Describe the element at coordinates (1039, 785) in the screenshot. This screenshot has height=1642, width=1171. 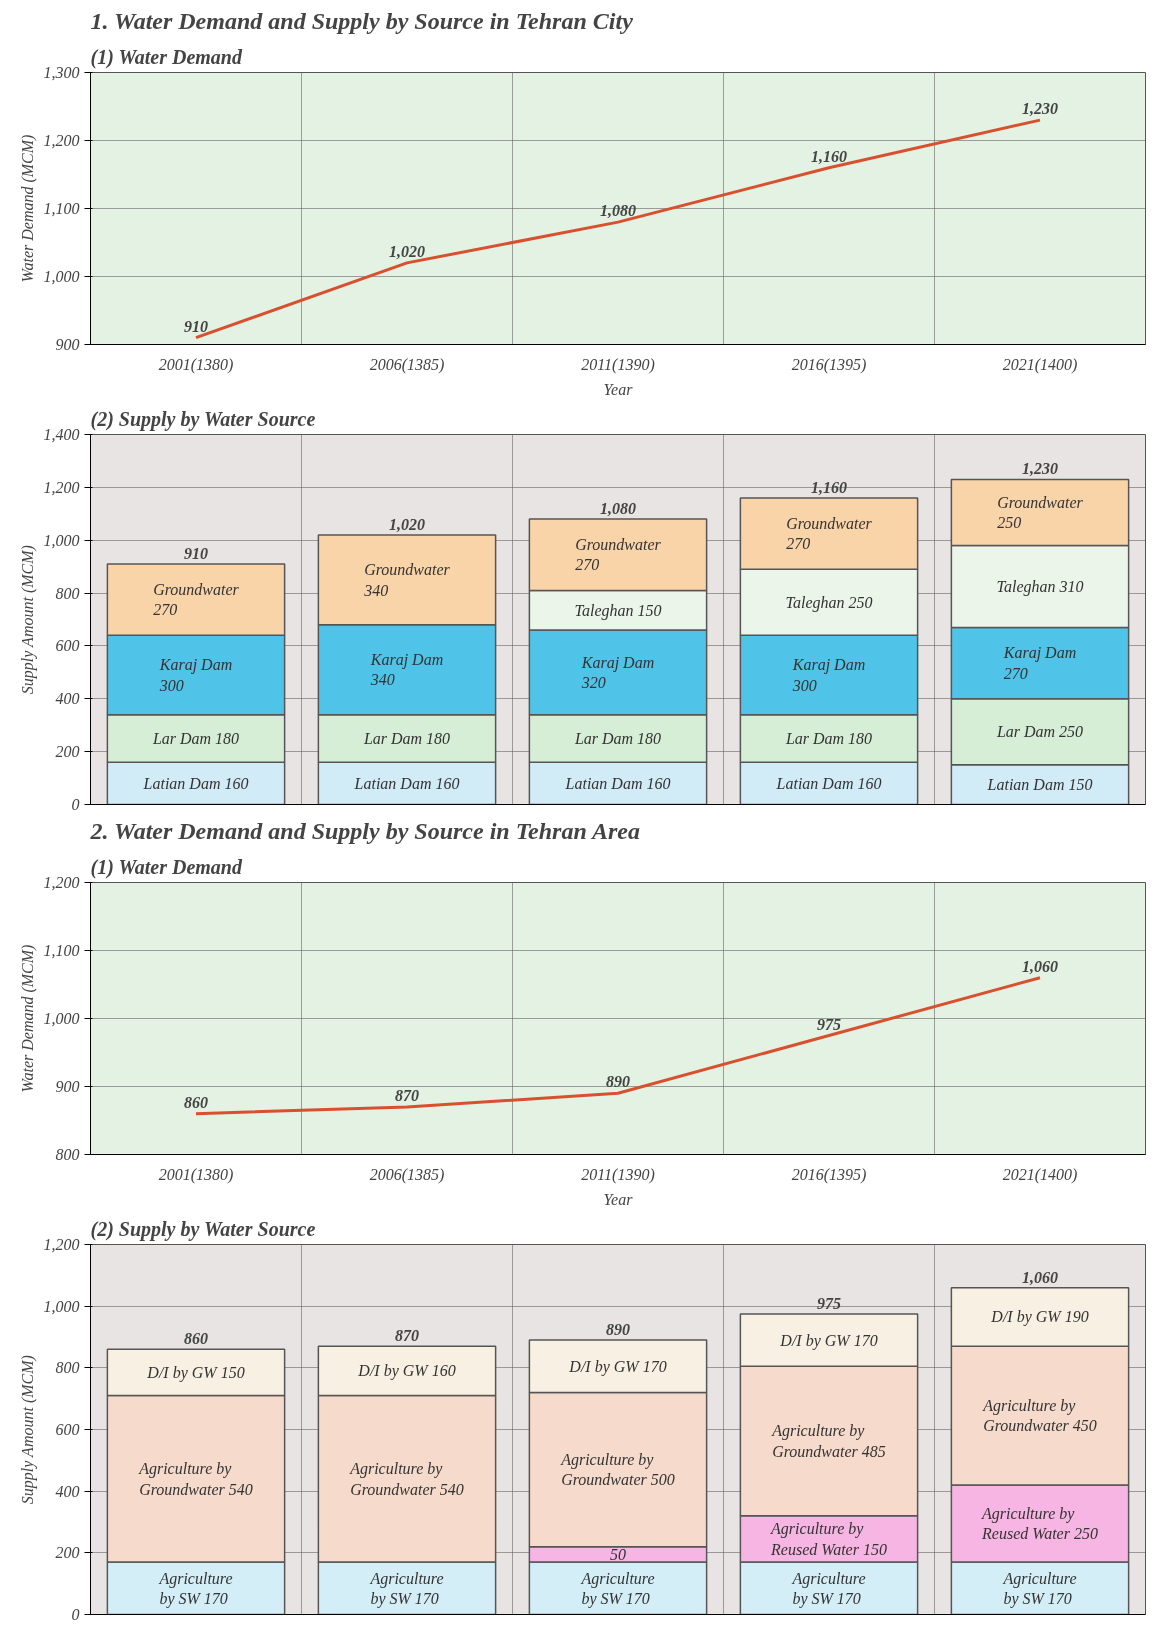
I see `data-label: Latian Dam 150` at that location.